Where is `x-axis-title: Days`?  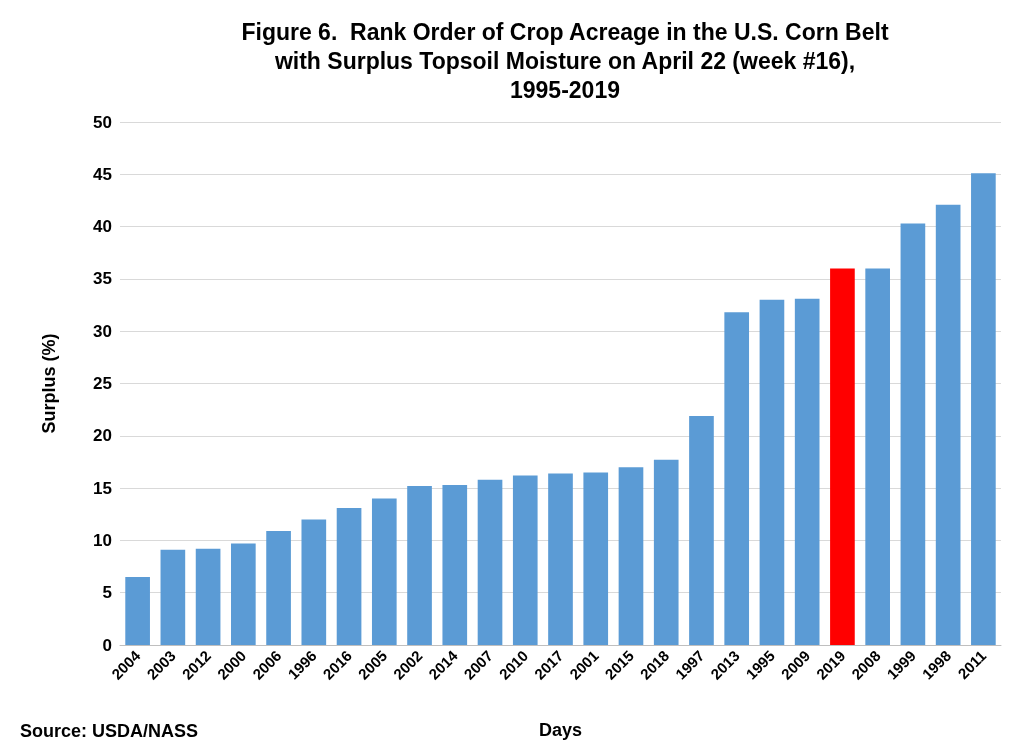
x-axis-title: Days is located at coordinates (560, 730).